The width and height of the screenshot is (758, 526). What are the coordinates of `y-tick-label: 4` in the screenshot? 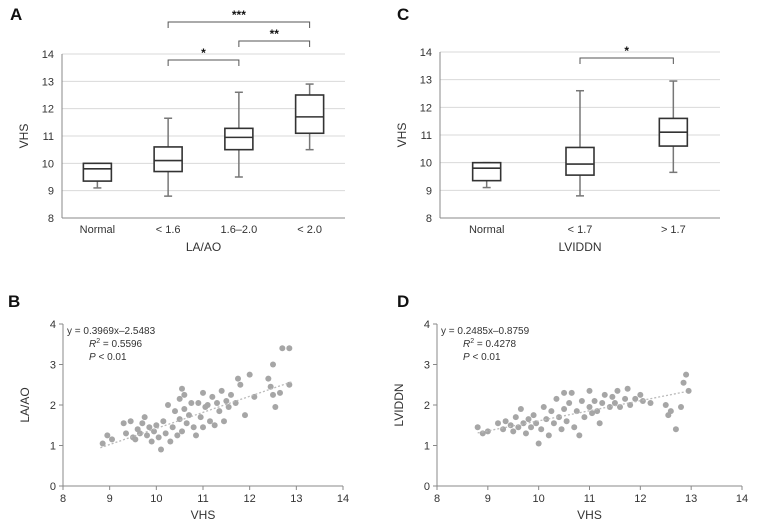 It's located at (53, 325).